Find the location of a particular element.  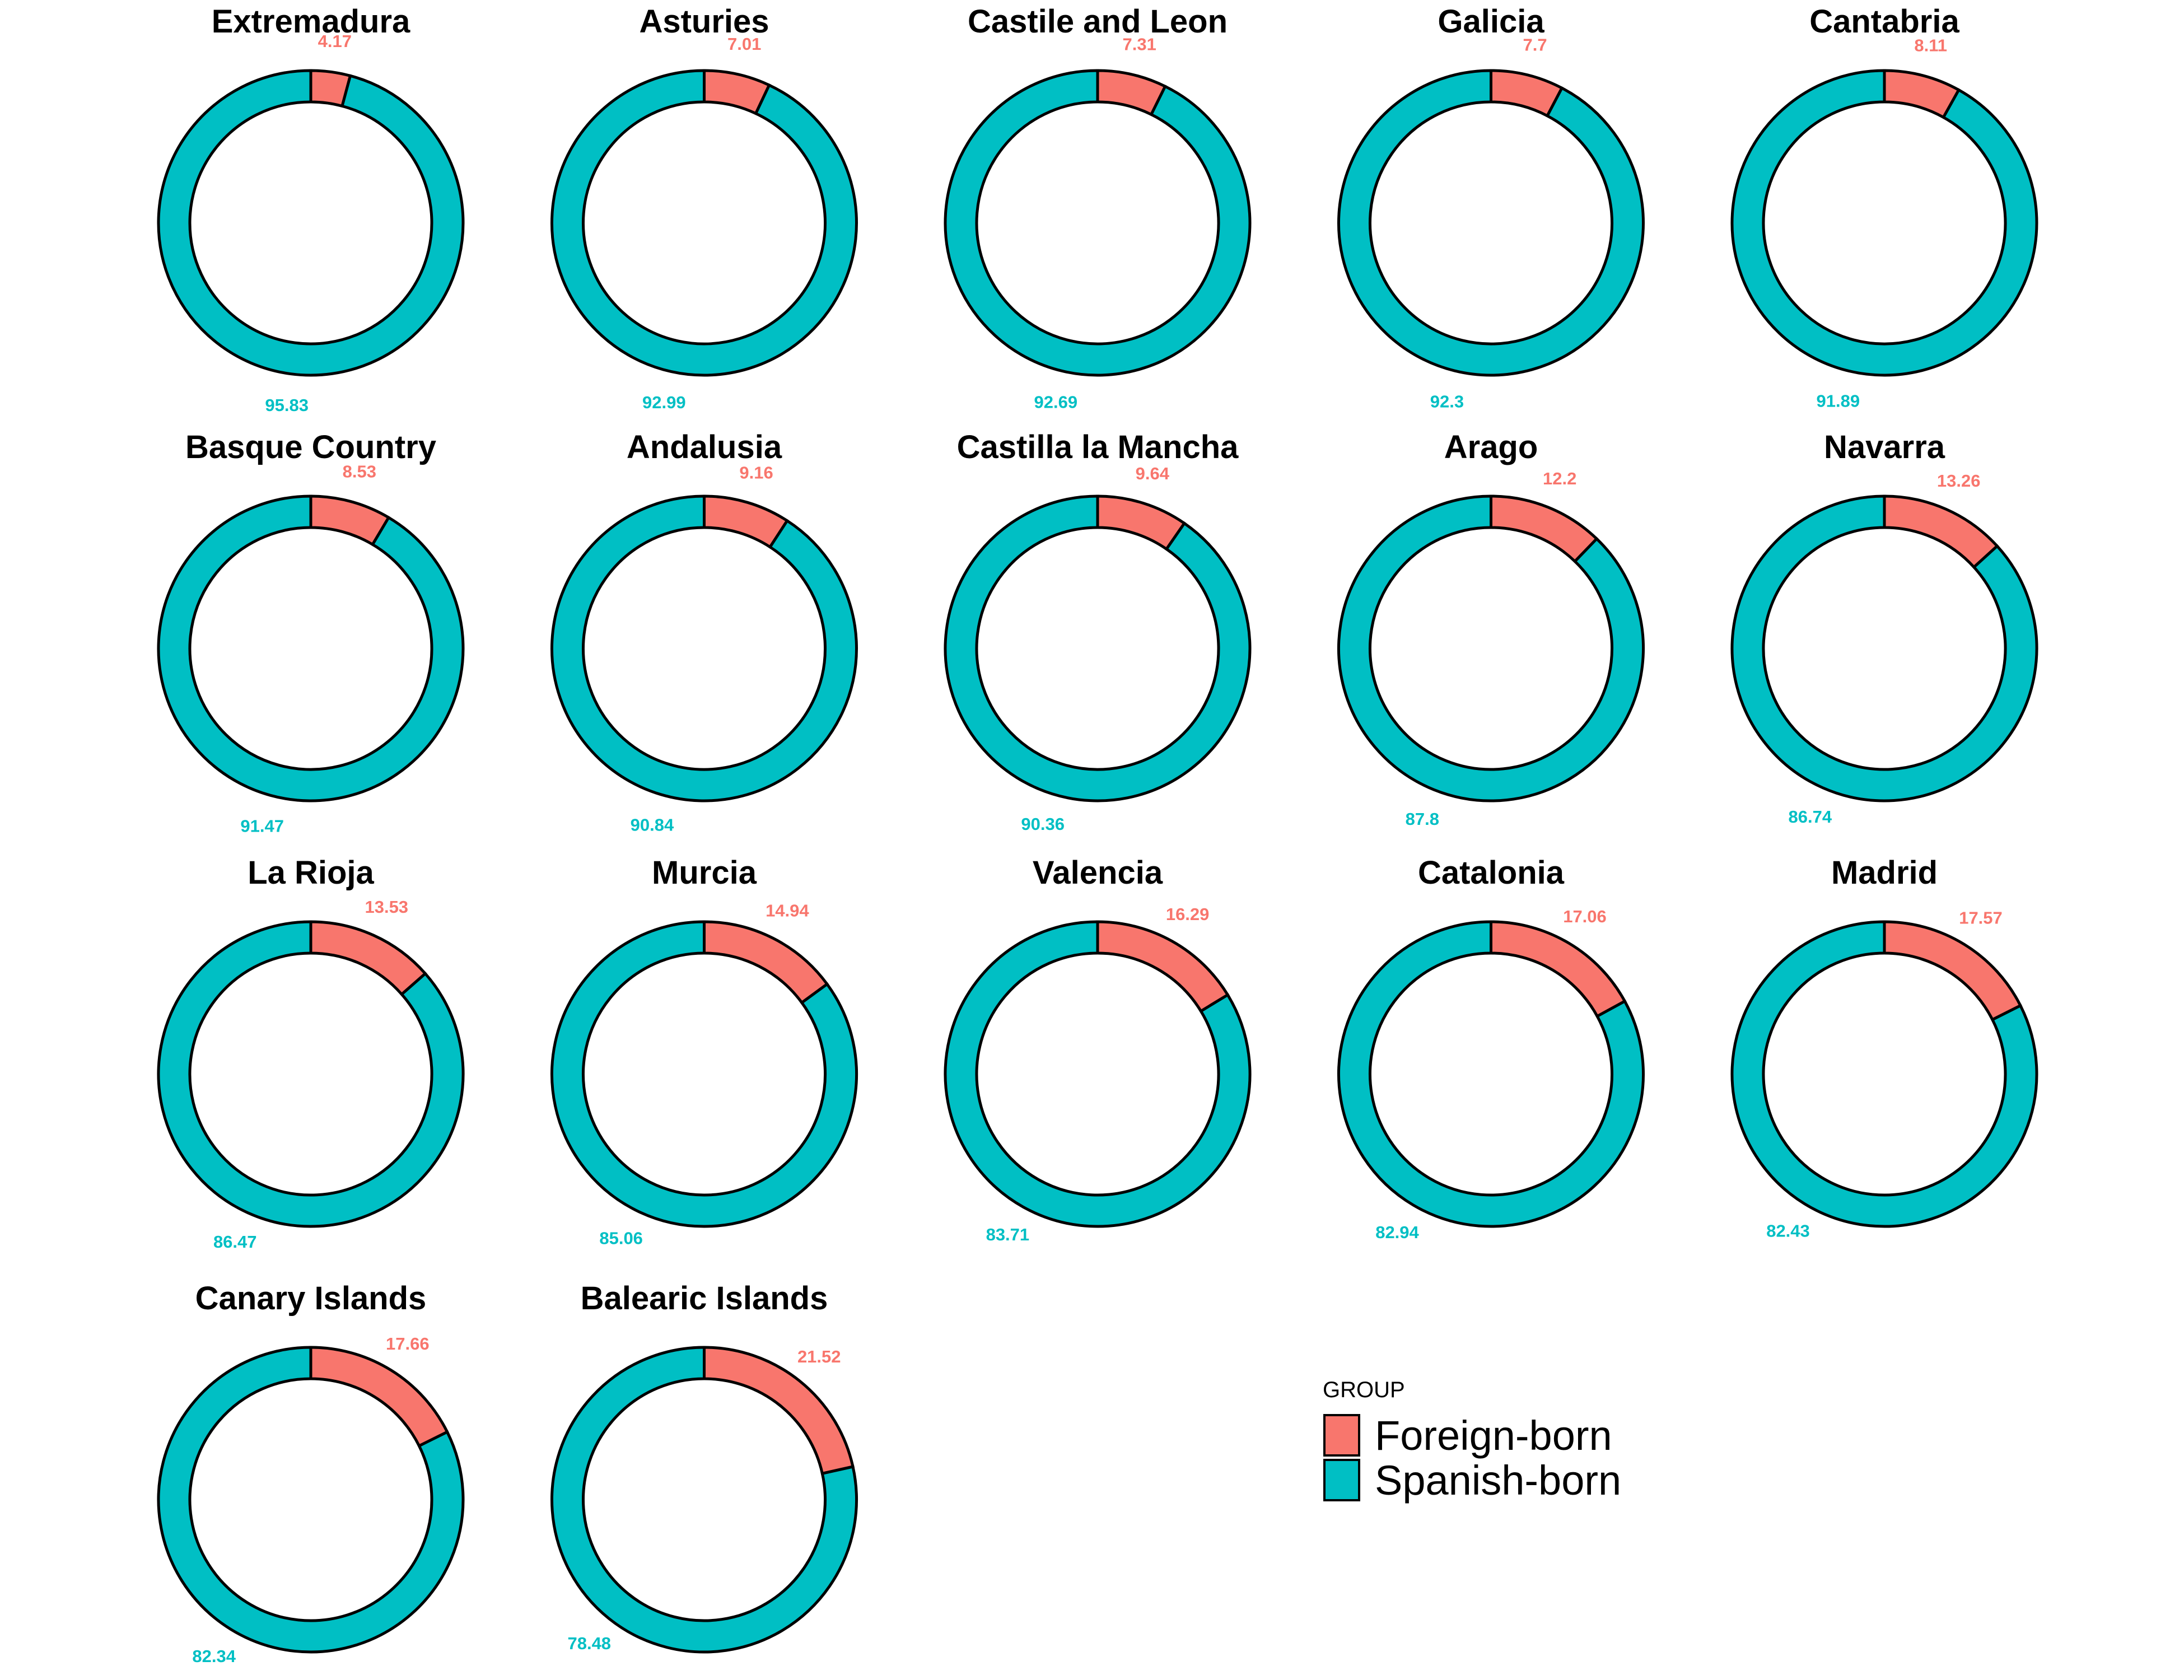

label-spanish-born: 82.94 is located at coordinates (1397, 1232).